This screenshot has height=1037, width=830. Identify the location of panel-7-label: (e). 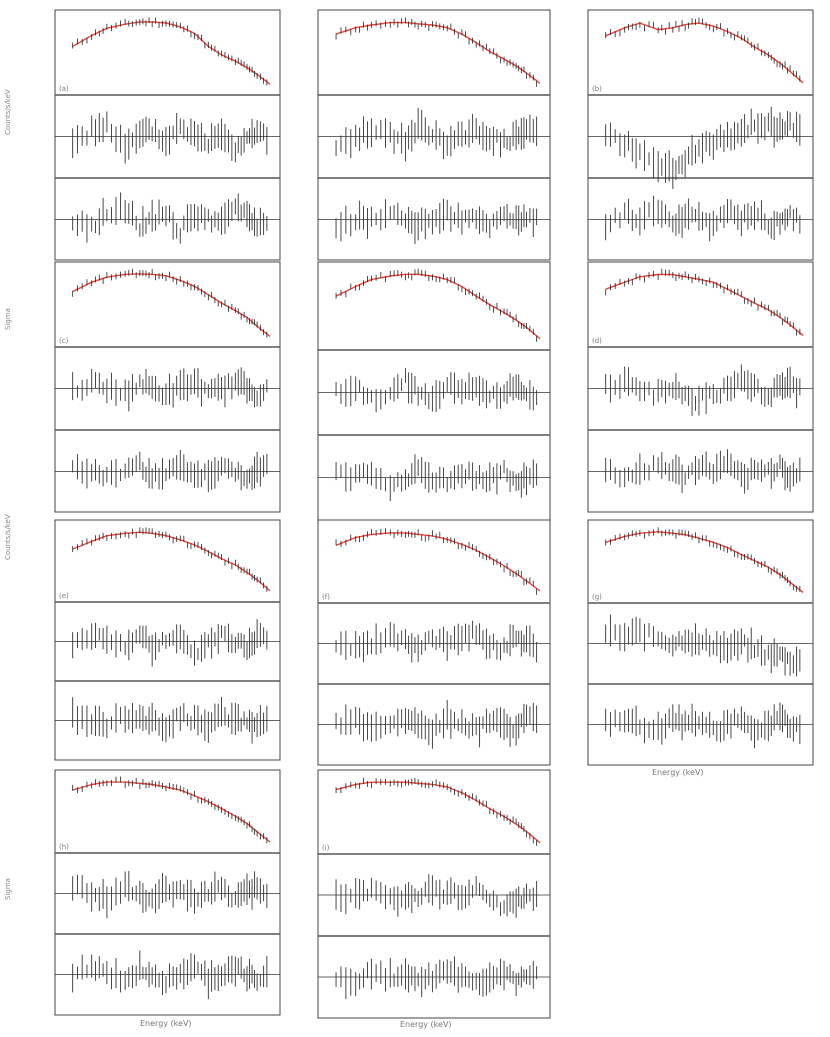
(64, 596).